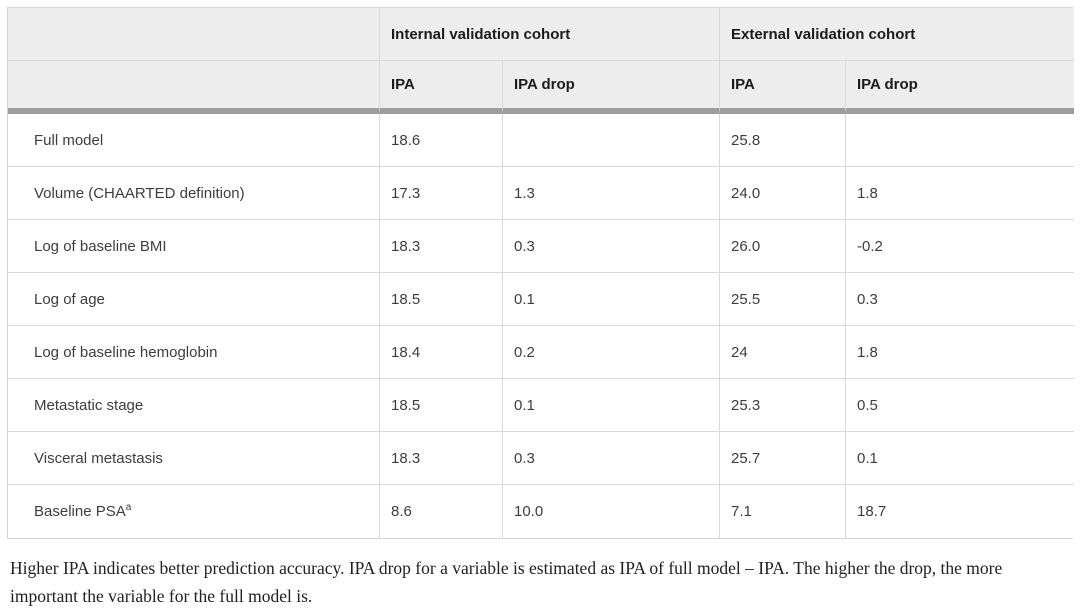 The image size is (1080, 612). Describe the element at coordinates (194, 299) in the screenshot. I see `row-label: Log of age` at that location.